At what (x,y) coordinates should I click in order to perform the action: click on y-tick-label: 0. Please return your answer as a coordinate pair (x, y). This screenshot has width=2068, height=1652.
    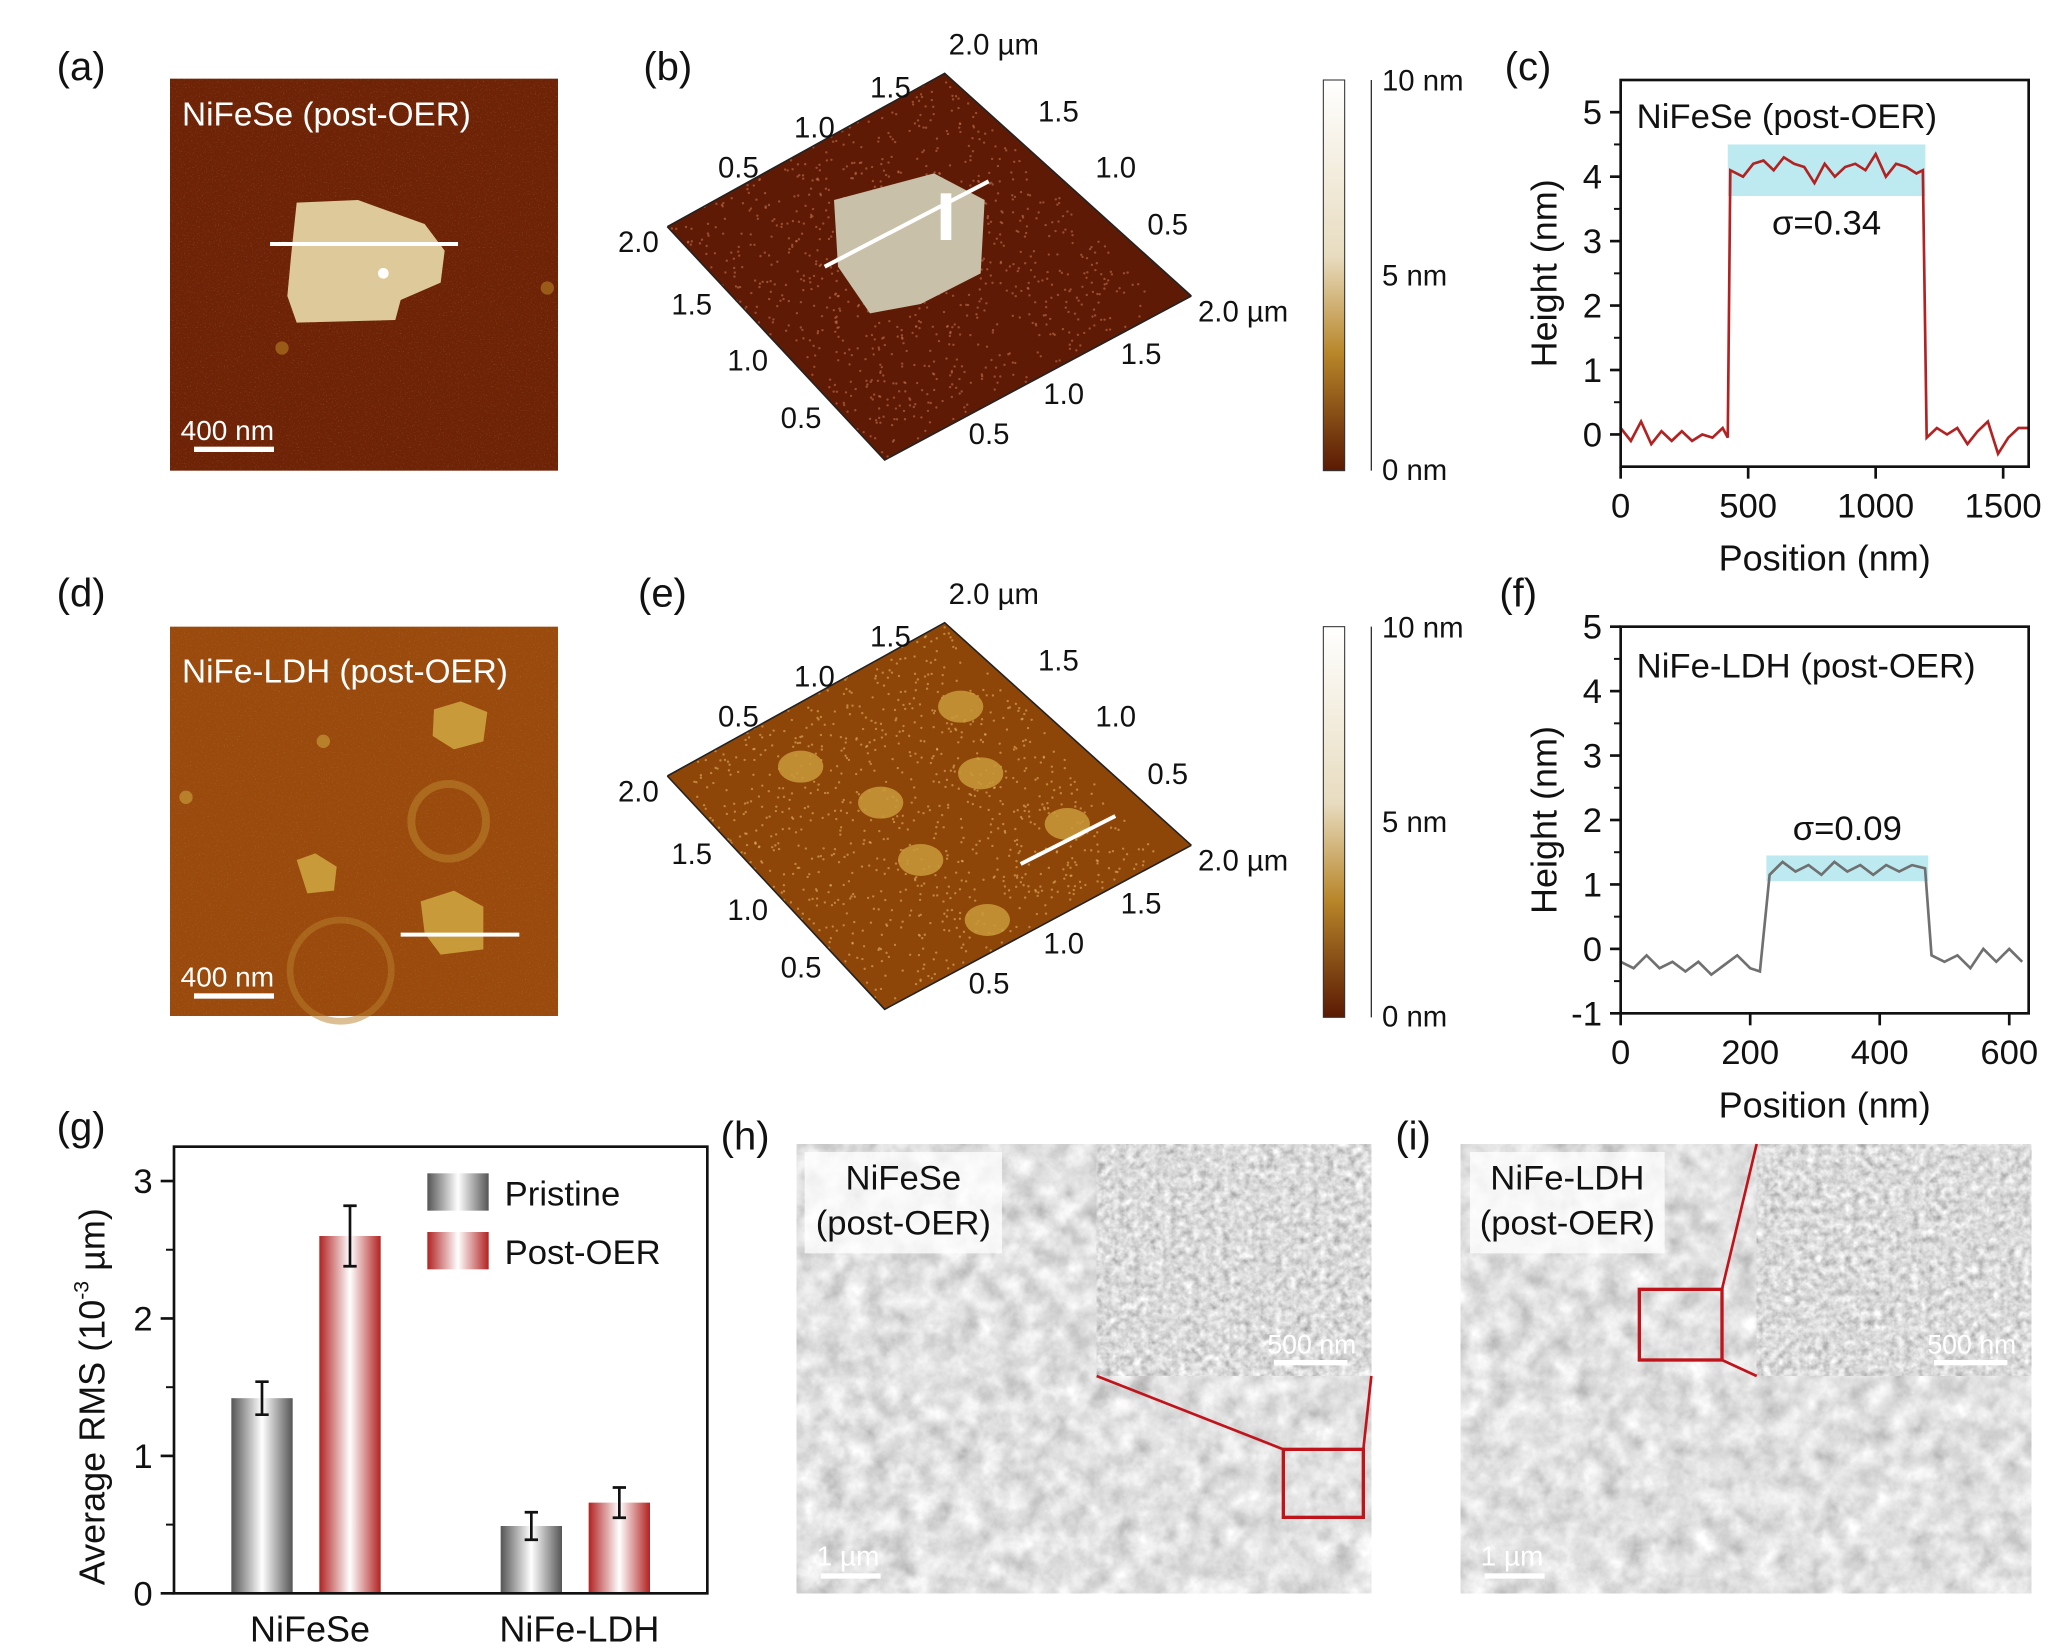
    Looking at the image, I should click on (1592, 950).